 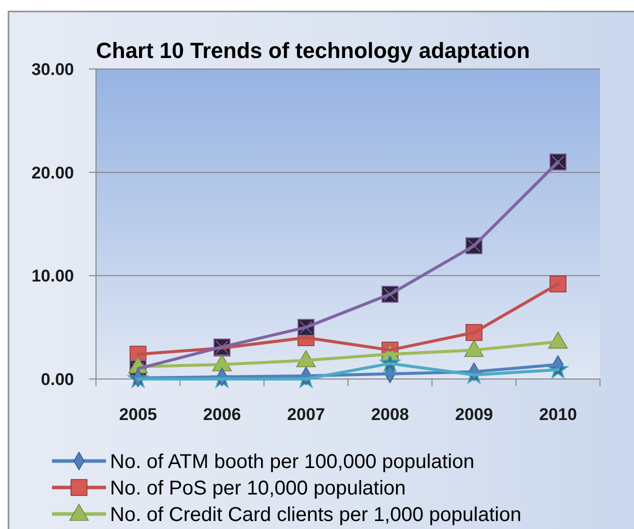 What do you see at coordinates (313, 50) in the screenshot?
I see `chart-title: Chart 10 Trends of technology adaptation` at bounding box center [313, 50].